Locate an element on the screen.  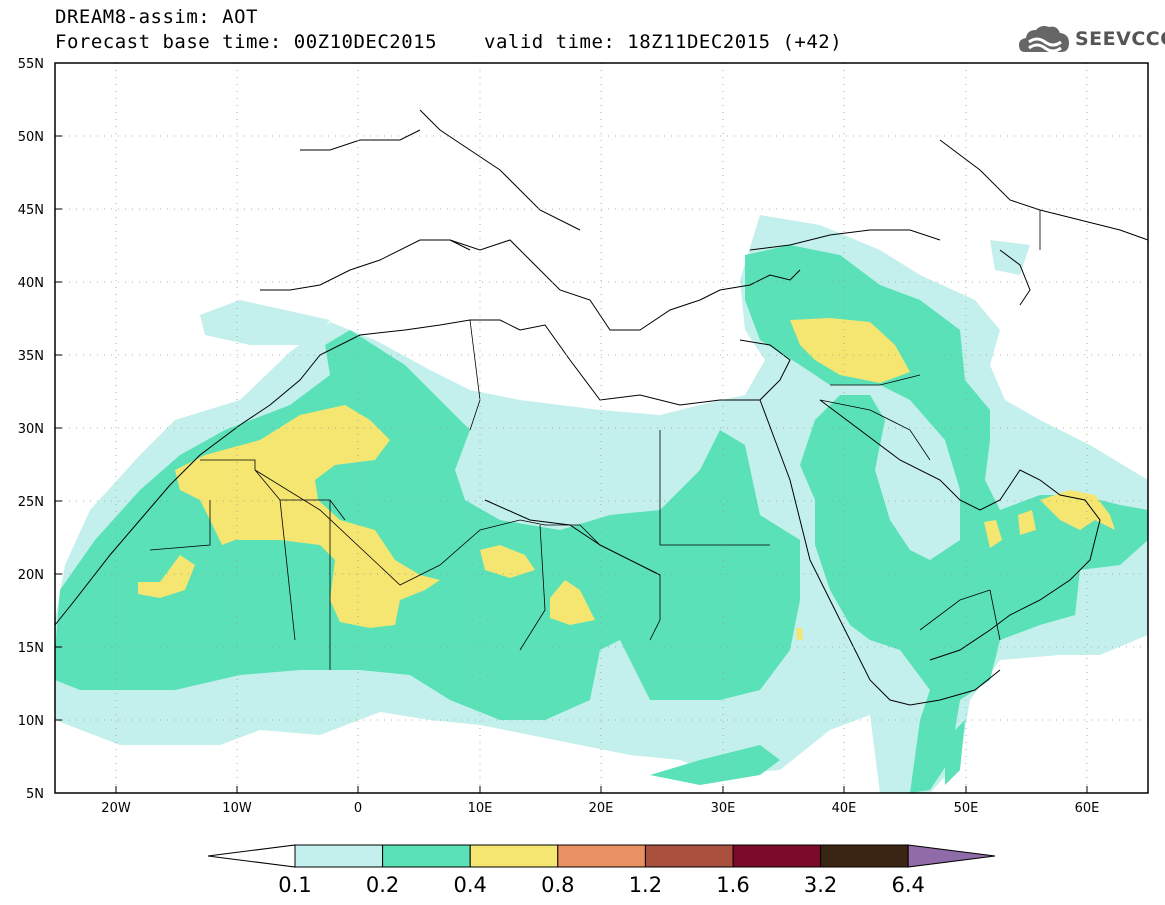
lat-label: 40N is located at coordinates (31, 283).